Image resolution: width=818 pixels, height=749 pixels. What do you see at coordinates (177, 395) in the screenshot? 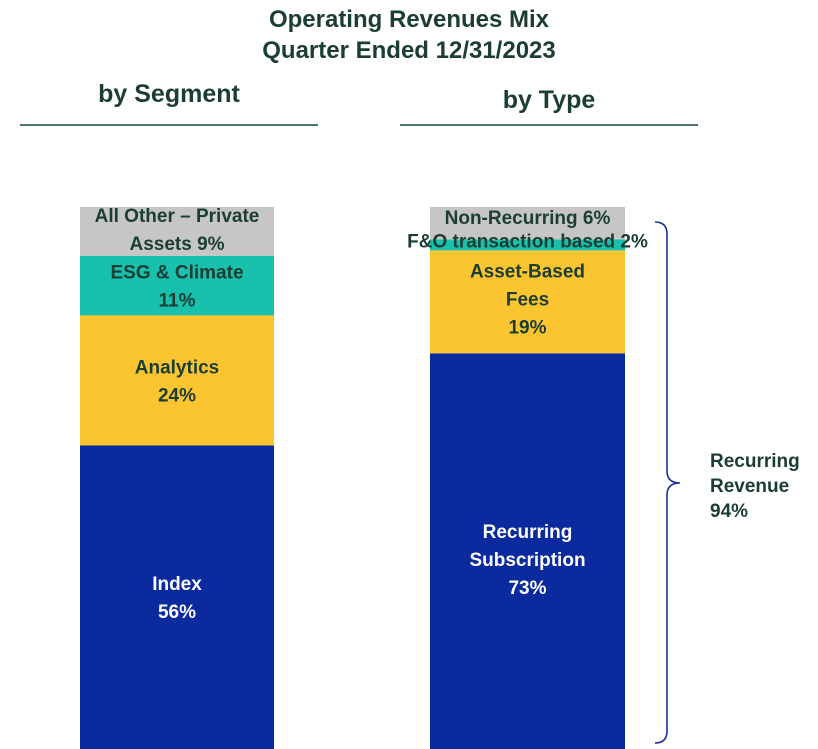
I see `bar-label-analytics-line2: 24%` at bounding box center [177, 395].